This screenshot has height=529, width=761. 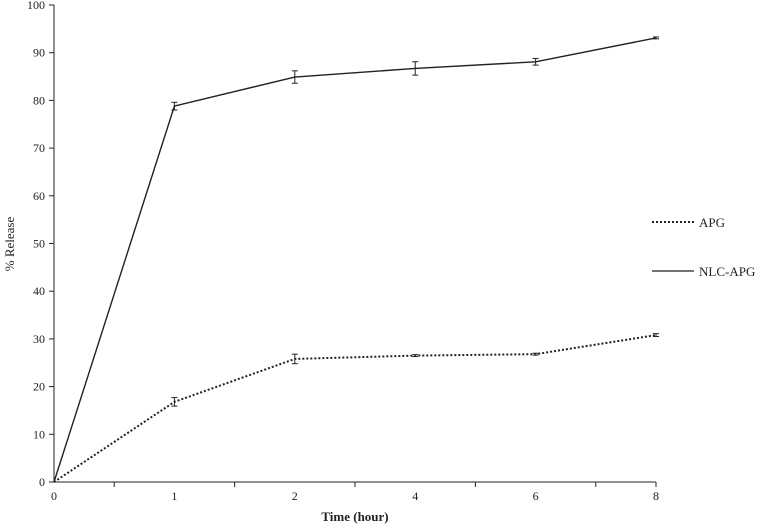 What do you see at coordinates (656, 496) in the screenshot?
I see `x-tick-label: 8` at bounding box center [656, 496].